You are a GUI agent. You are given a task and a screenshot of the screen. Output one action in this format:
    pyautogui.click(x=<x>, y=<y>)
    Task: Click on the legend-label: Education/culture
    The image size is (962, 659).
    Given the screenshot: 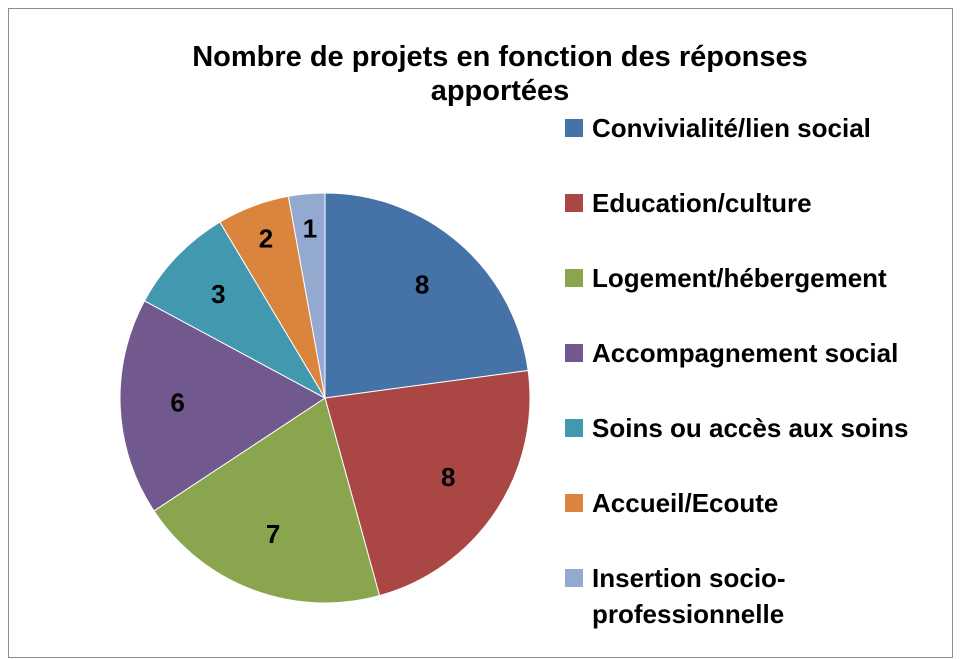 What is the action you would take?
    pyautogui.click(x=702, y=203)
    